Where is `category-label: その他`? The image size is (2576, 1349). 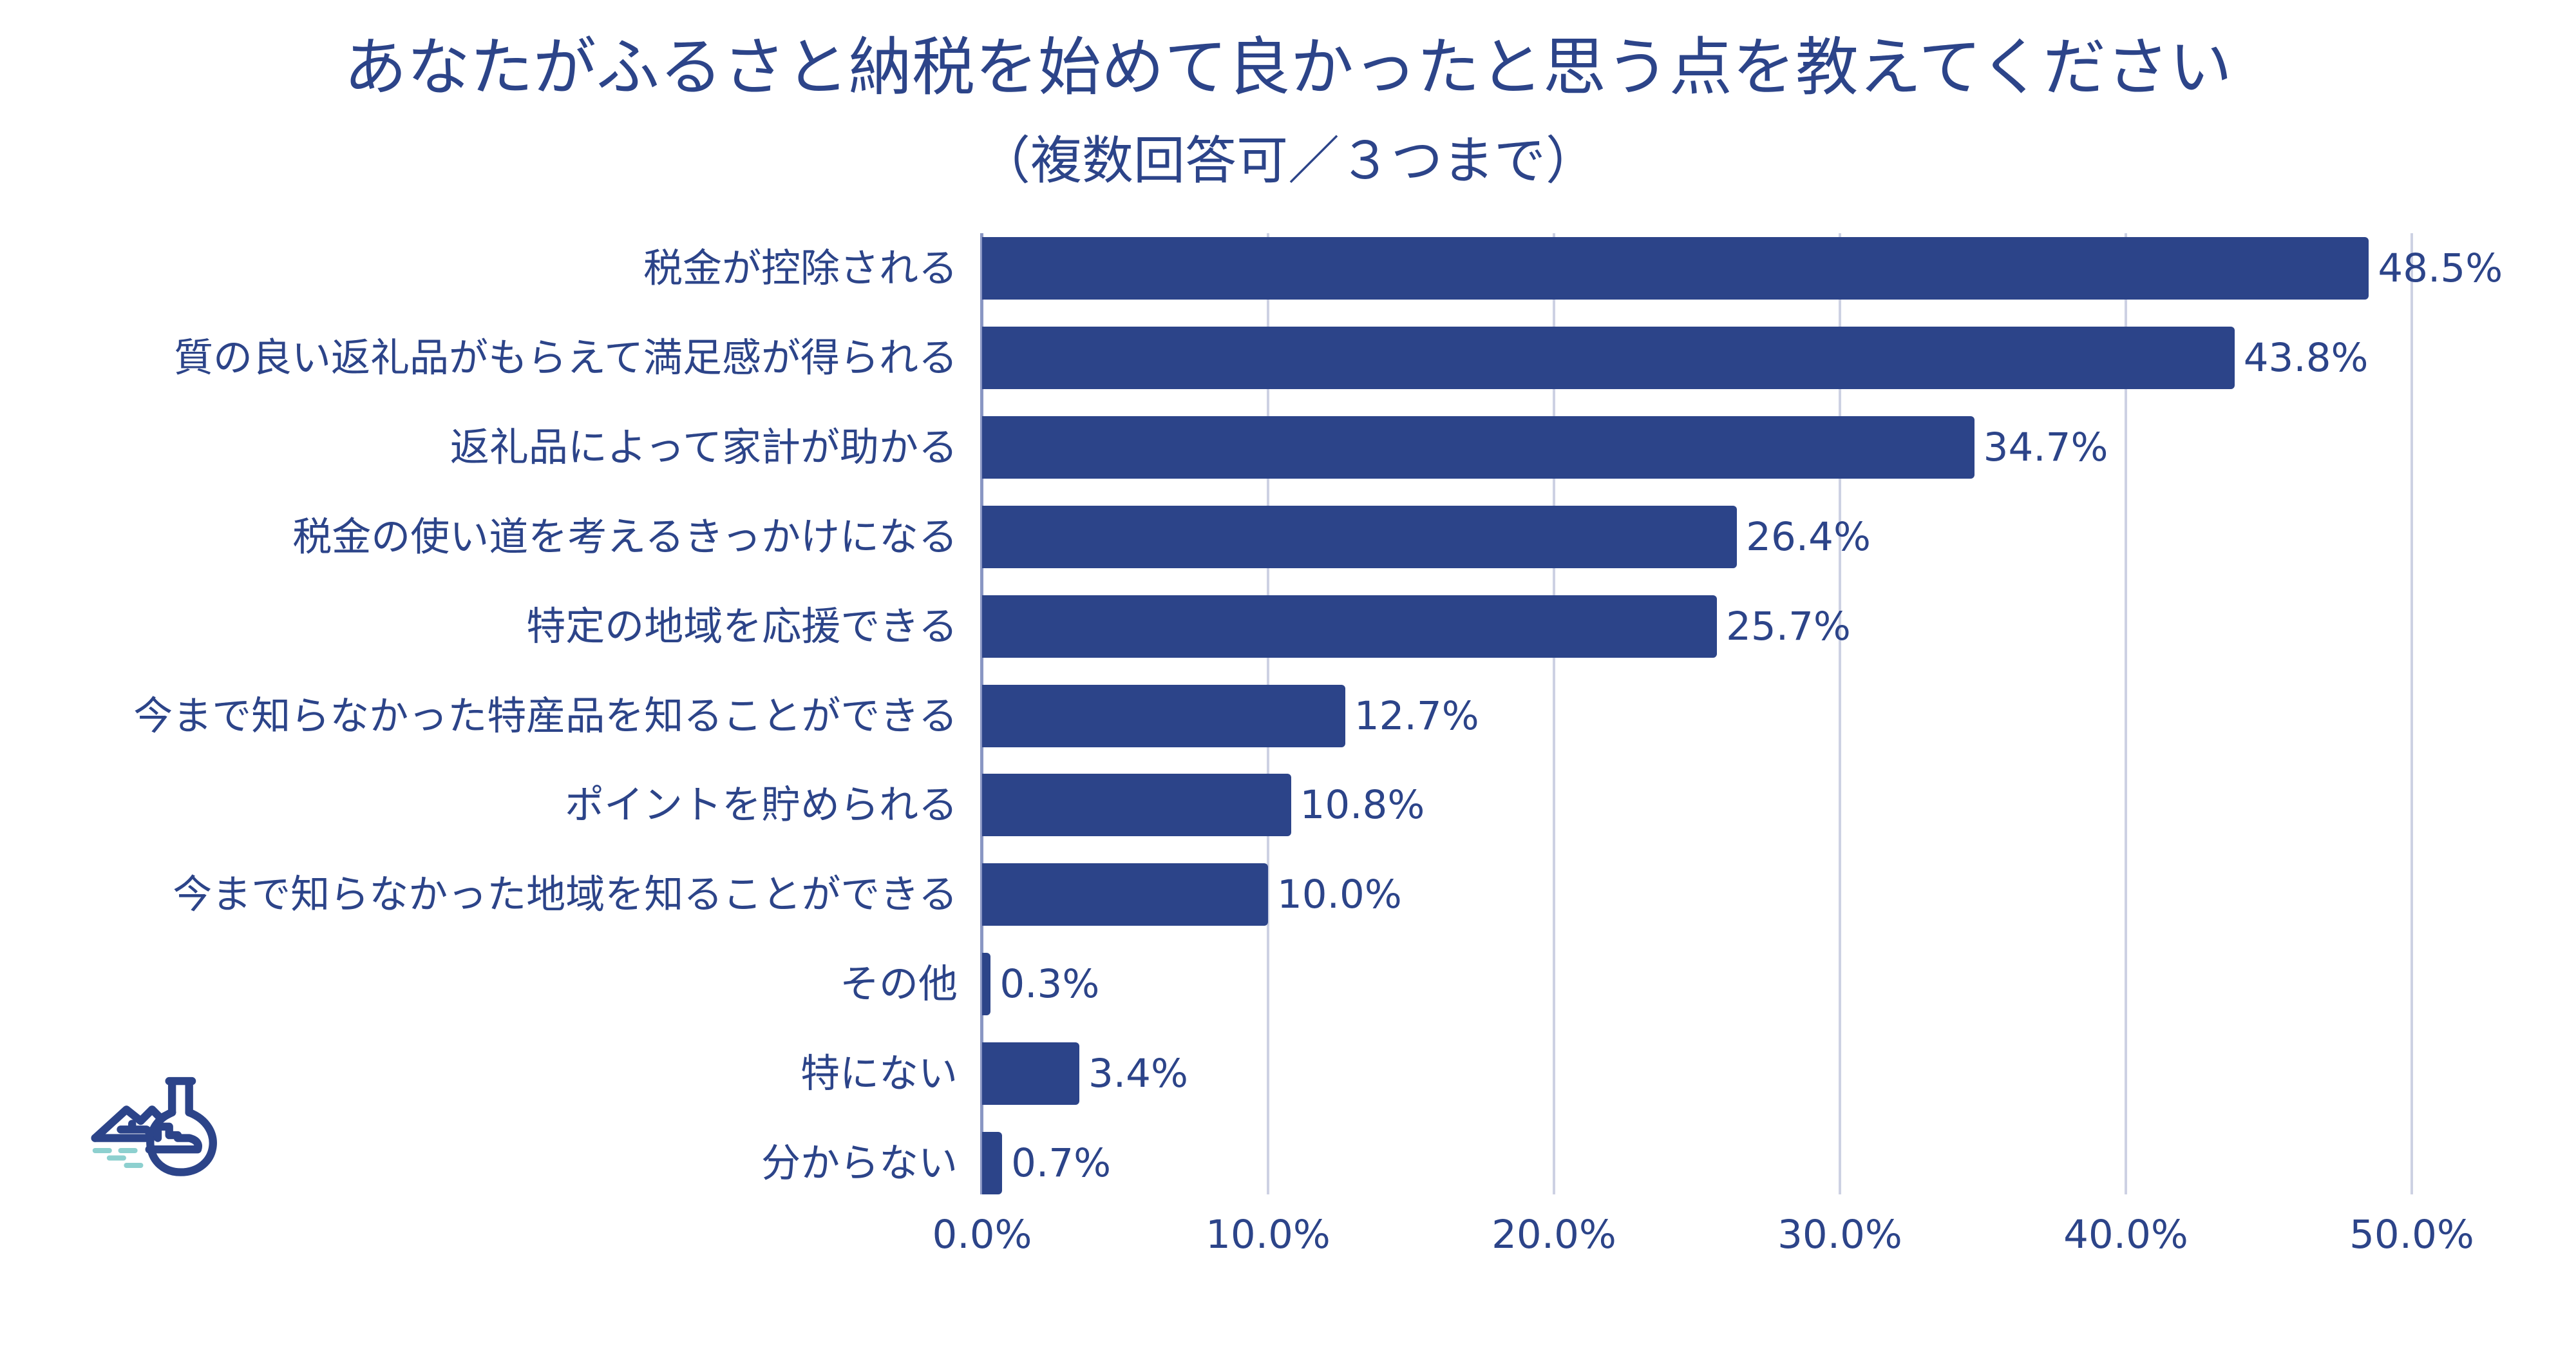
category-label: その他 is located at coordinates (899, 984).